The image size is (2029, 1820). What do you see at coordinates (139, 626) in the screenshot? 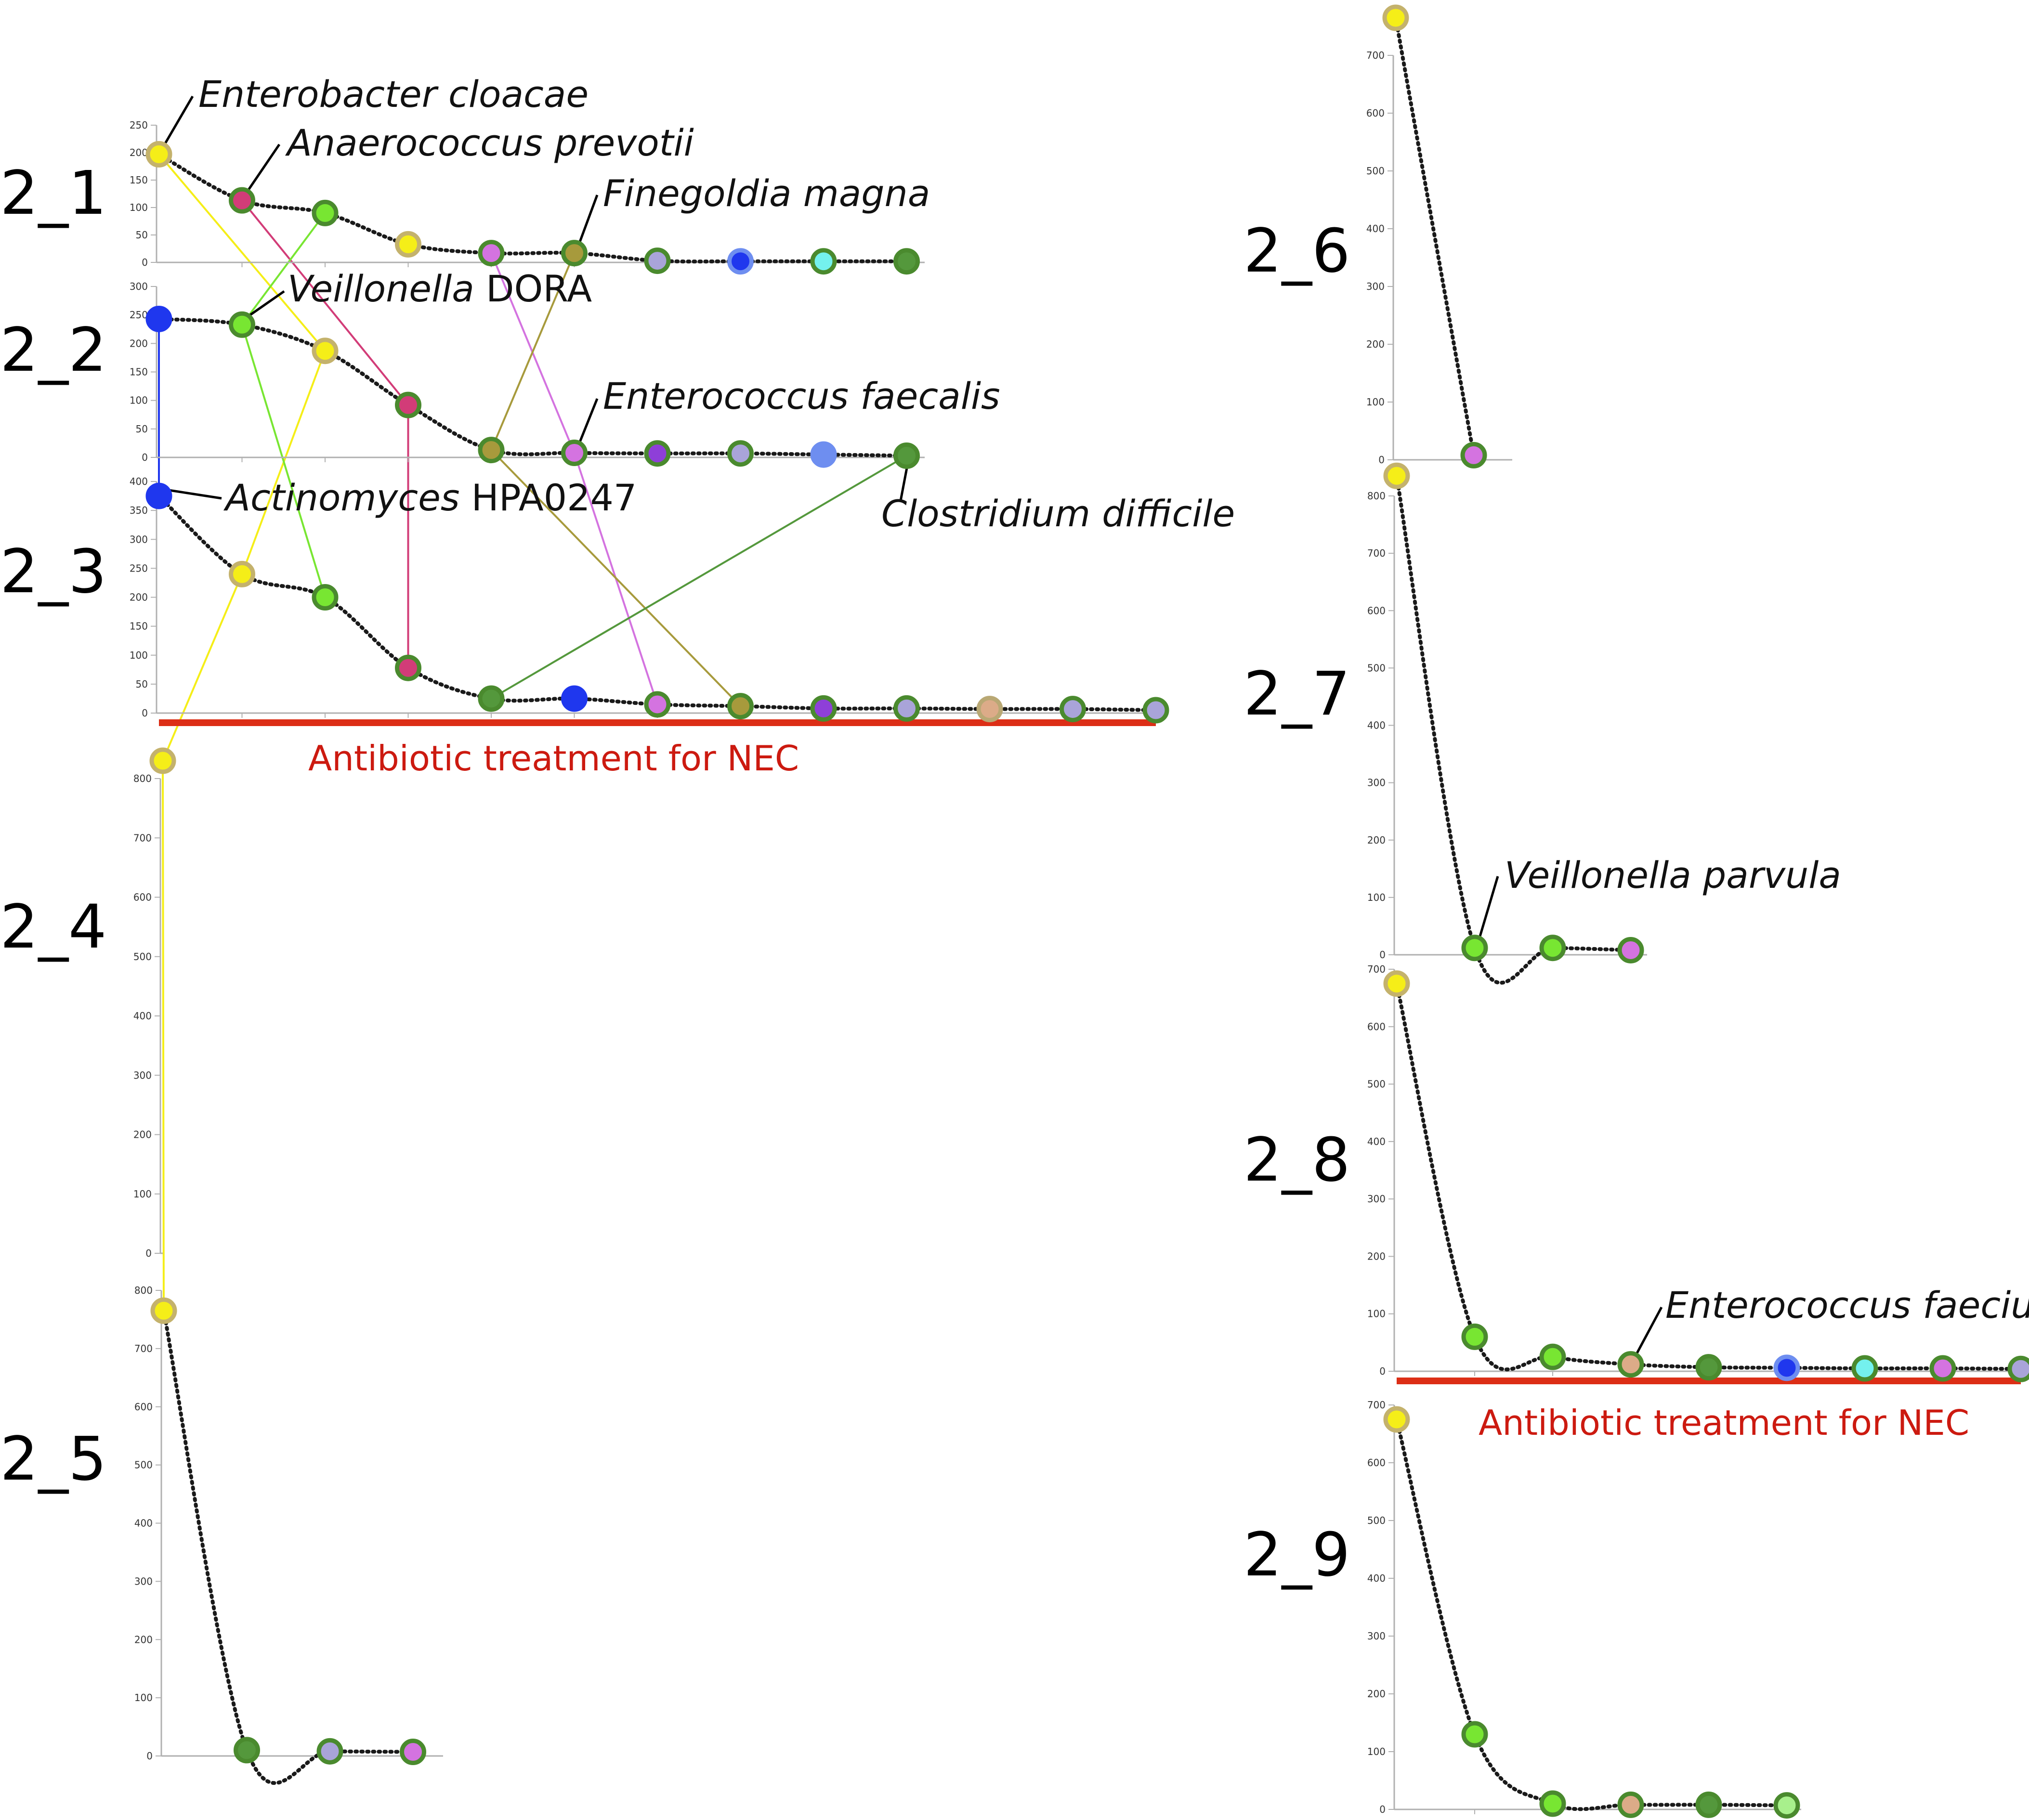
I see `y-tick-label: 150` at bounding box center [139, 626].